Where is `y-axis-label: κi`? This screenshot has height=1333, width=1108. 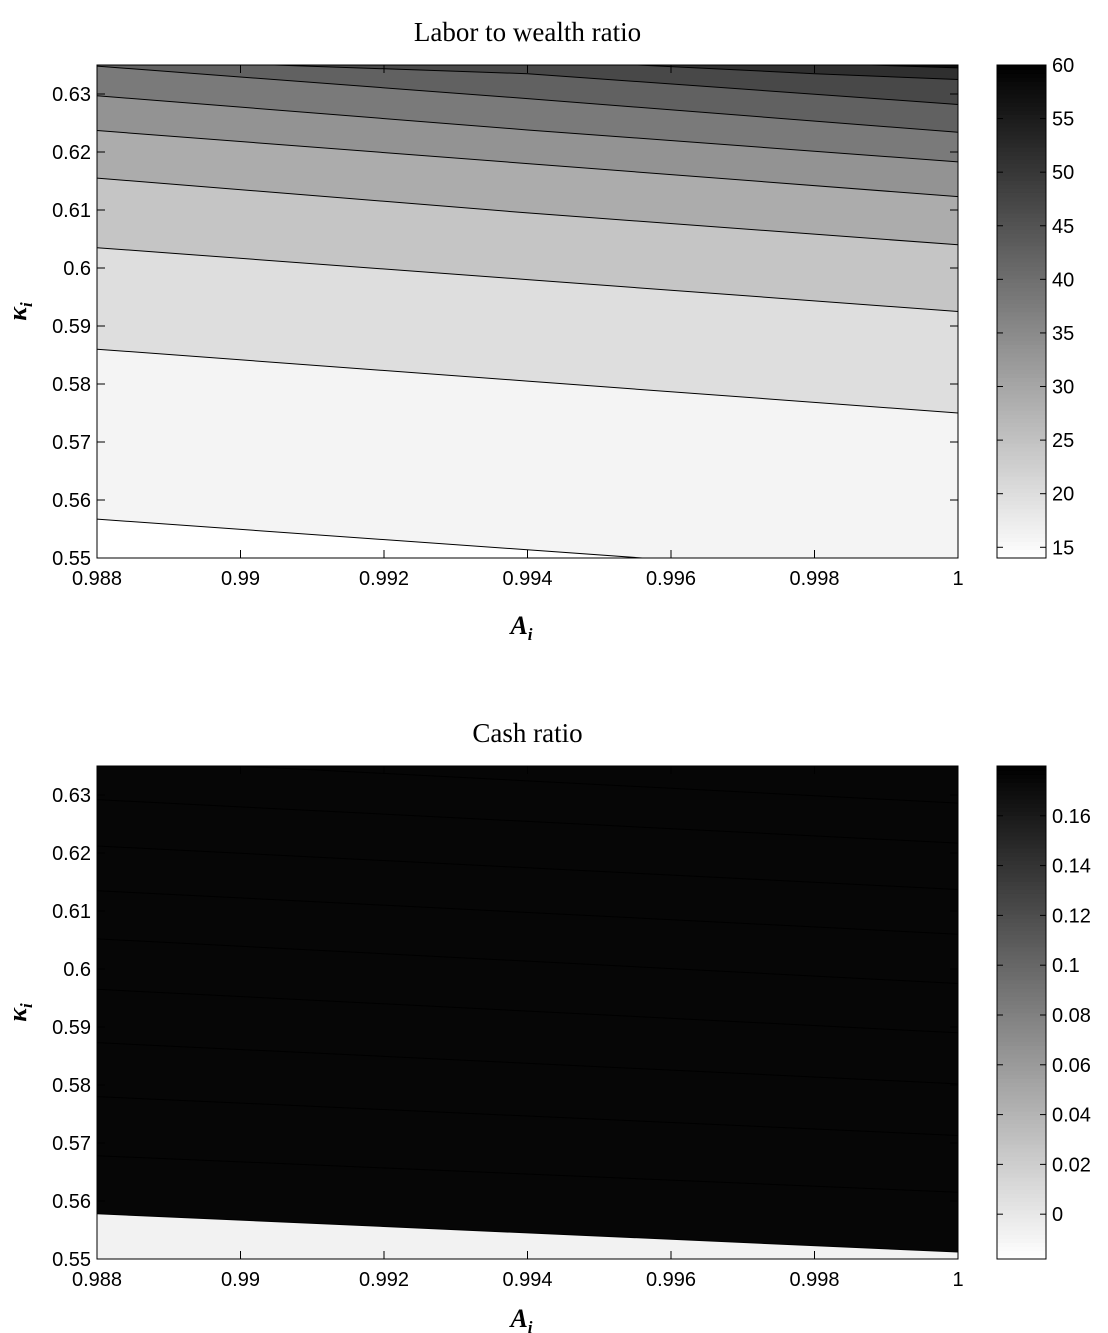
y-axis-label: κi is located at coordinates (19, 311).